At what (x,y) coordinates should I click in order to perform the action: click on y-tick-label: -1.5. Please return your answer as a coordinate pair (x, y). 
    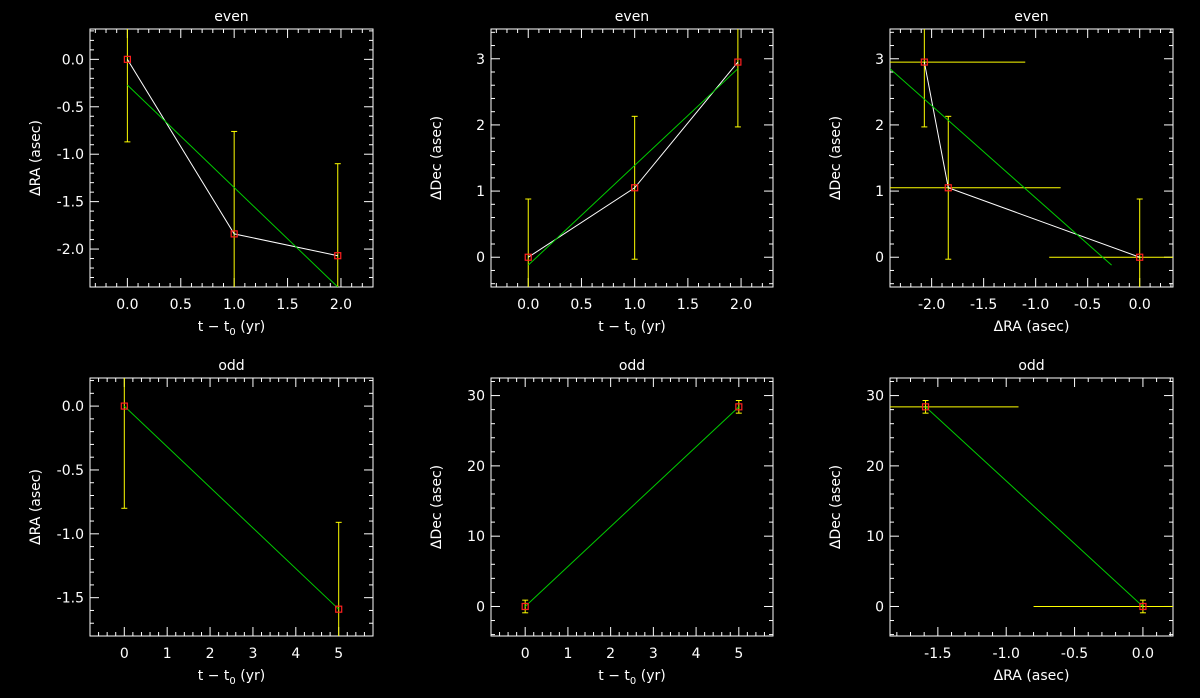
    Looking at the image, I should click on (70, 203).